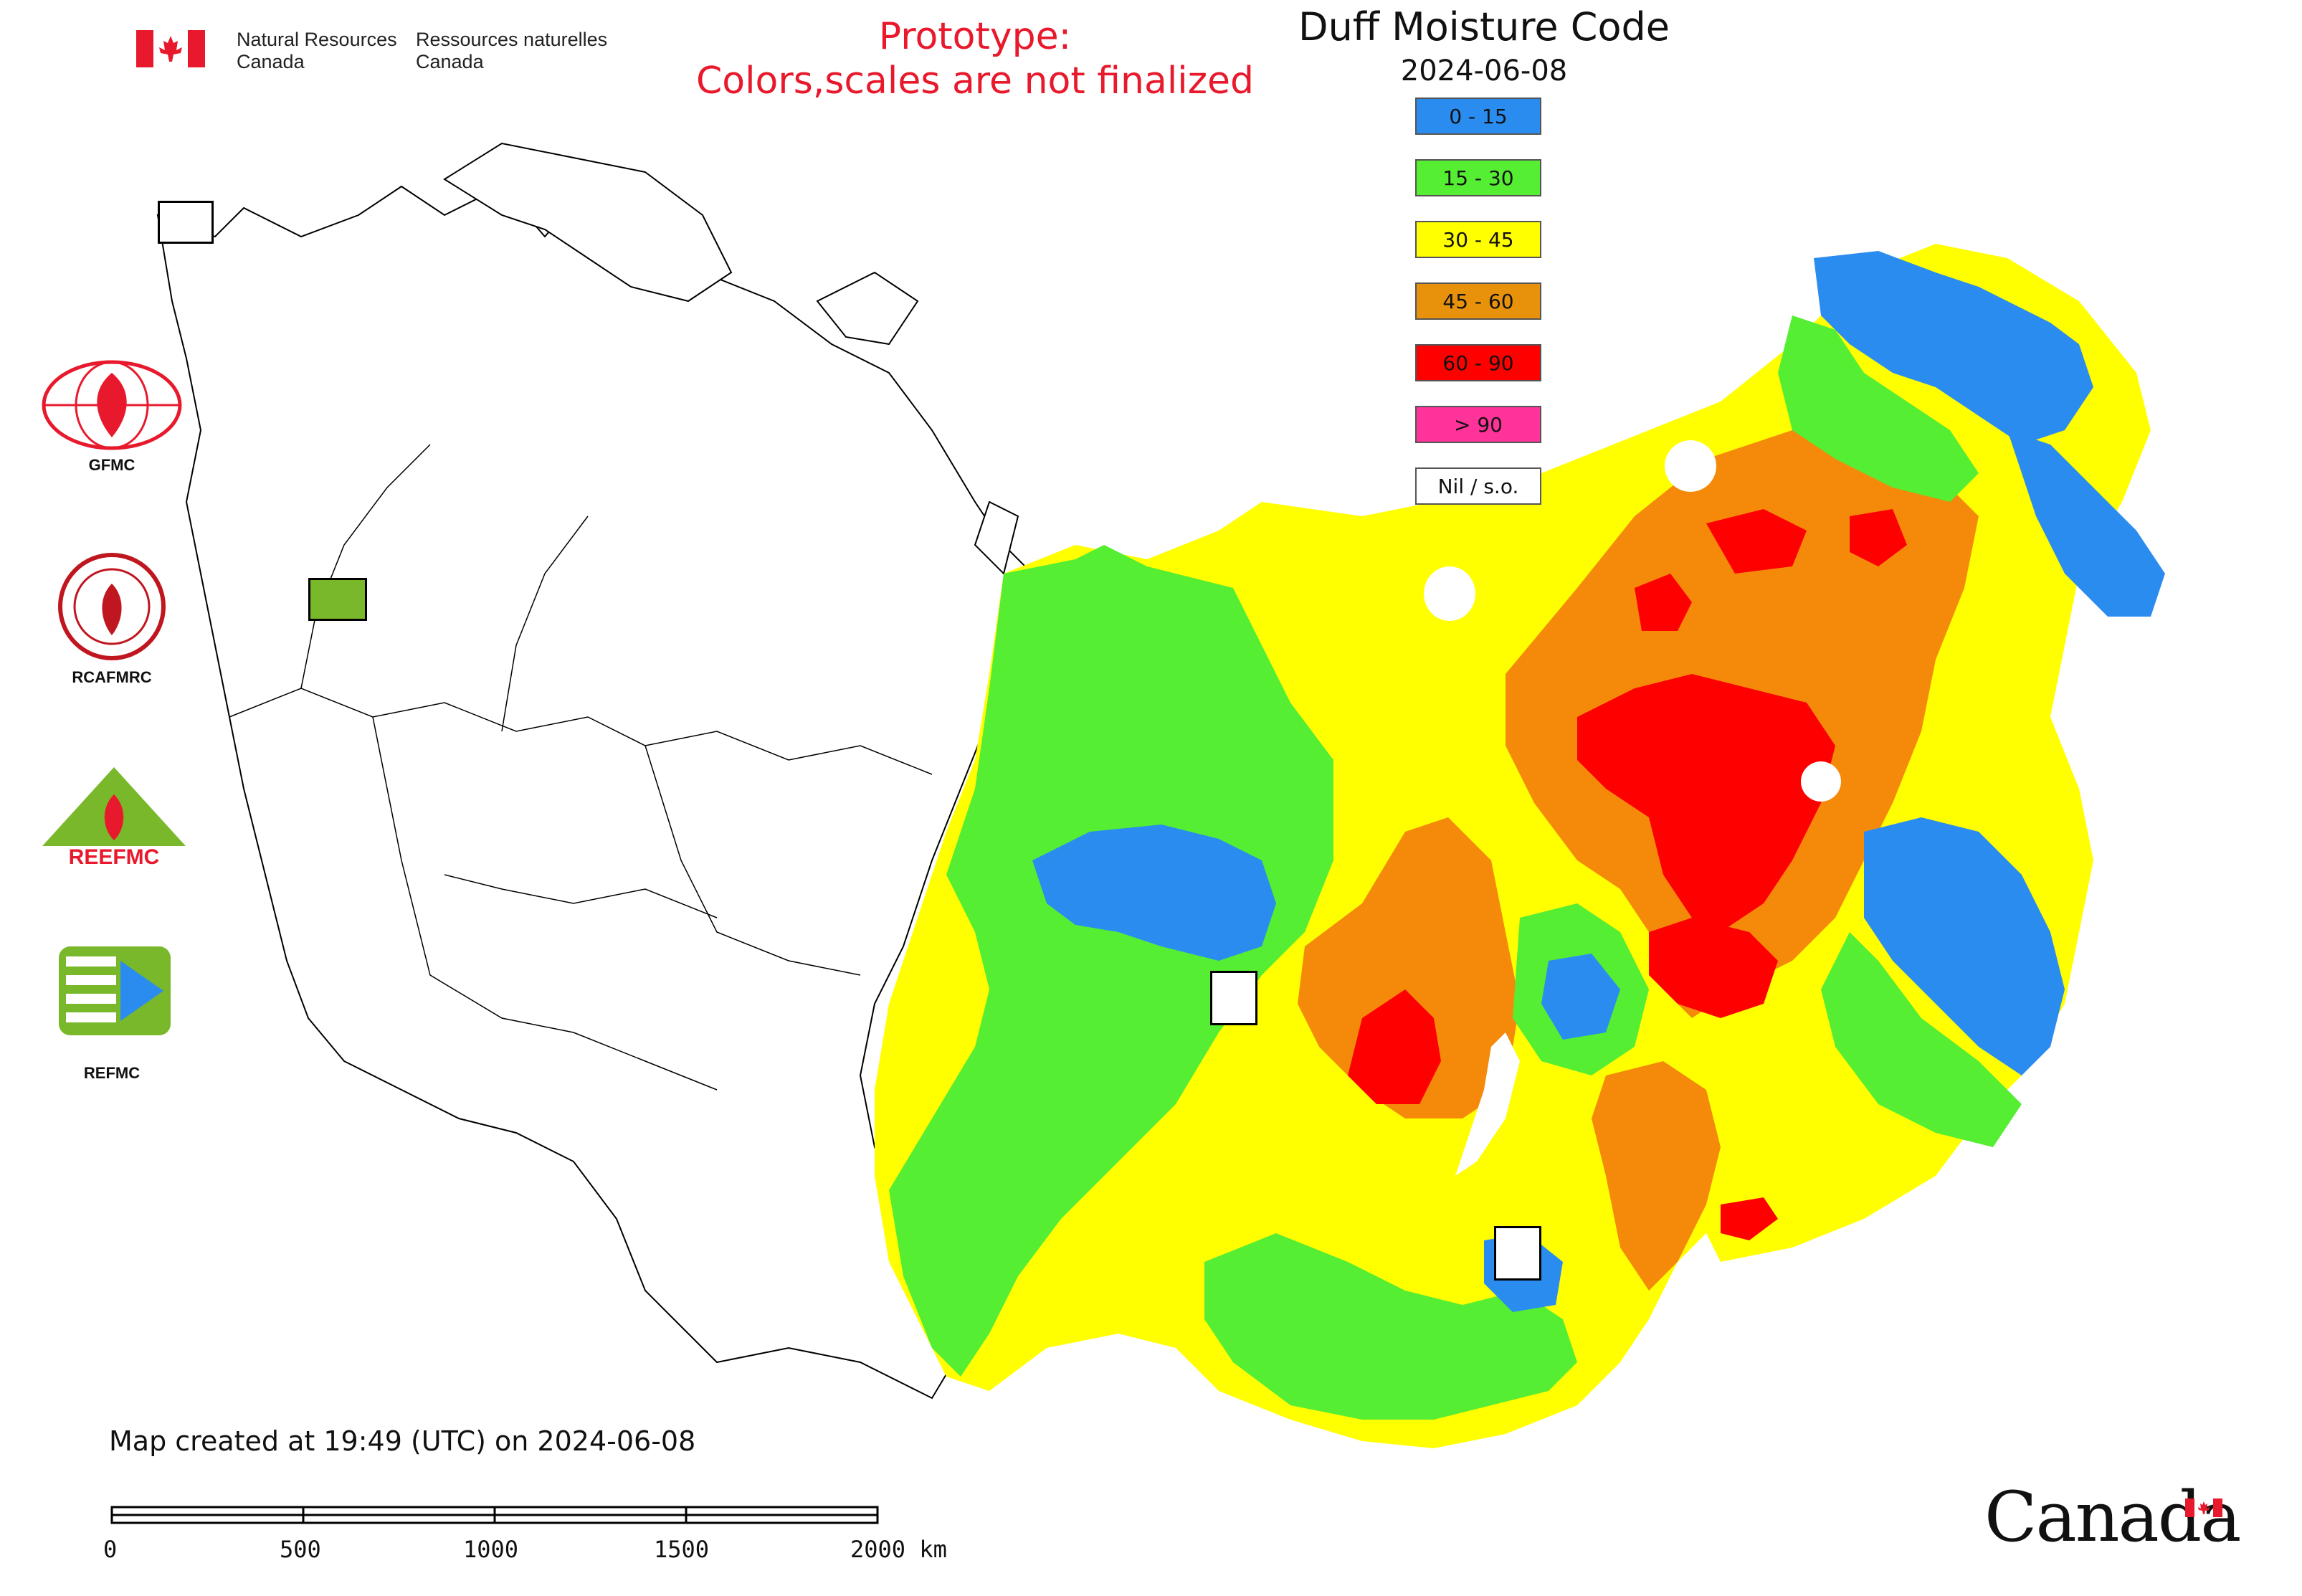  What do you see at coordinates (1517, 1253) in the screenshot?
I see `rcafmrc-map-marker-icon` at bounding box center [1517, 1253].